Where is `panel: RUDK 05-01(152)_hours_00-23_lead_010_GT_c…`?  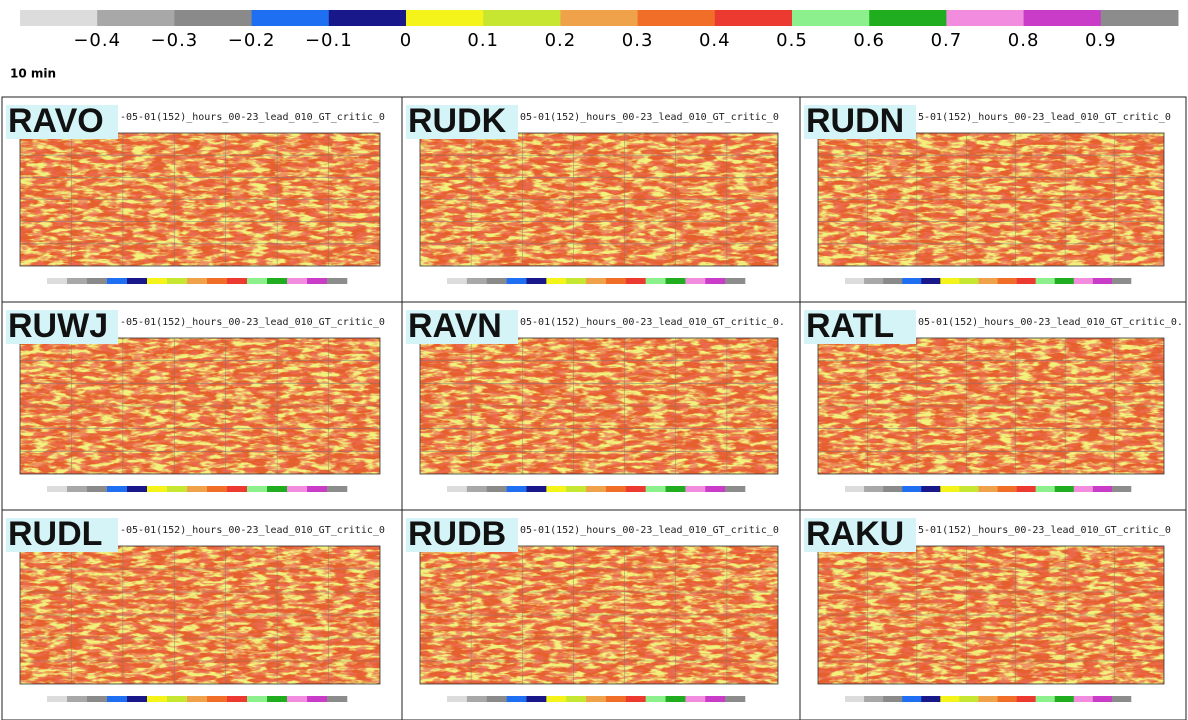 panel: RUDK 05-01(152)_hours_00-23_lead_010_GT_c… is located at coordinates (601, 199).